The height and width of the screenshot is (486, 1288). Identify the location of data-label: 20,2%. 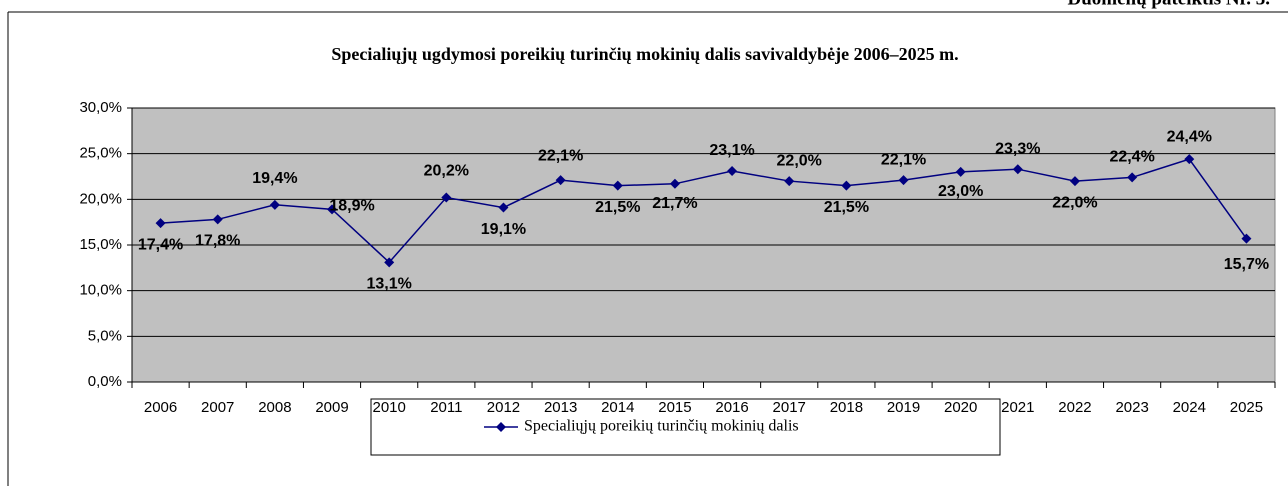
(446, 171).